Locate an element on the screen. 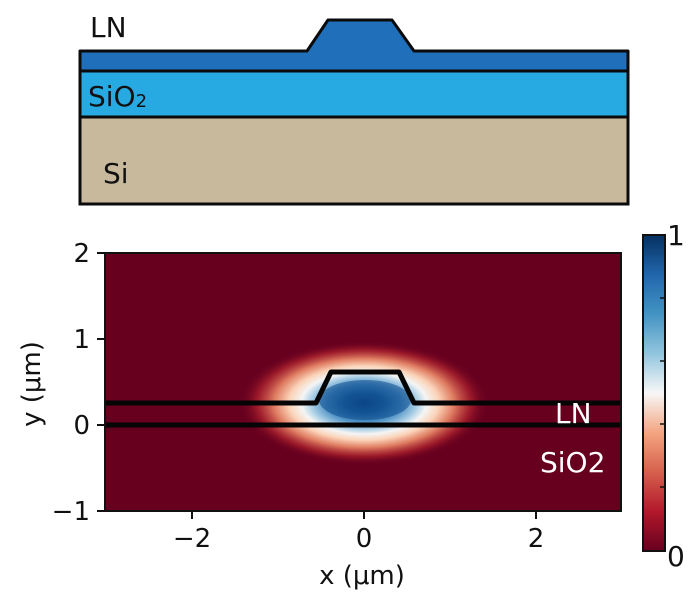 Image resolution: width=698 pixels, height=596 pixels. colorbar-ticks is located at coordinates (662, 392).